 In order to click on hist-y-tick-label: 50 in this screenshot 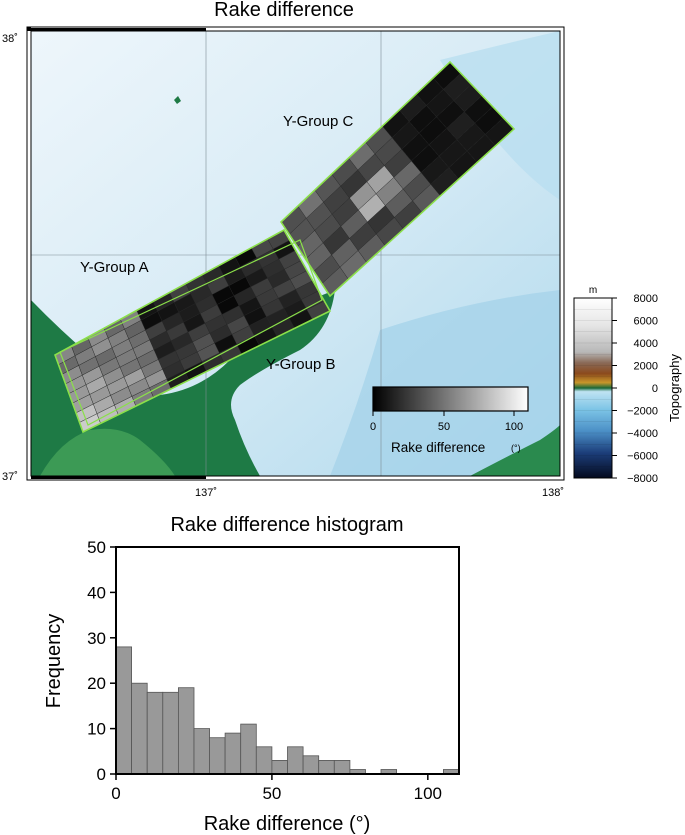, I will do `click(96, 547)`.